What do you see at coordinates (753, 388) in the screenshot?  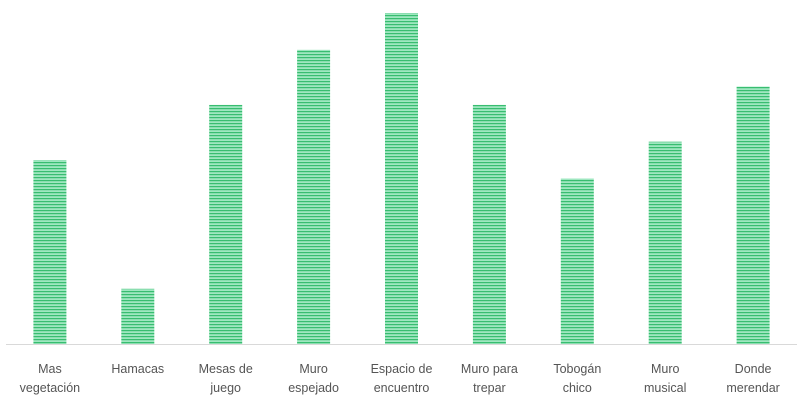 I see `category-label-line: merendar` at bounding box center [753, 388].